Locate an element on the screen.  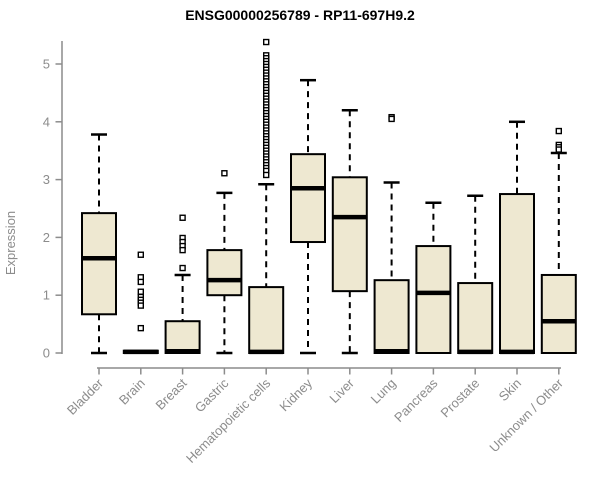
box-prostate is located at coordinates (475, 318).